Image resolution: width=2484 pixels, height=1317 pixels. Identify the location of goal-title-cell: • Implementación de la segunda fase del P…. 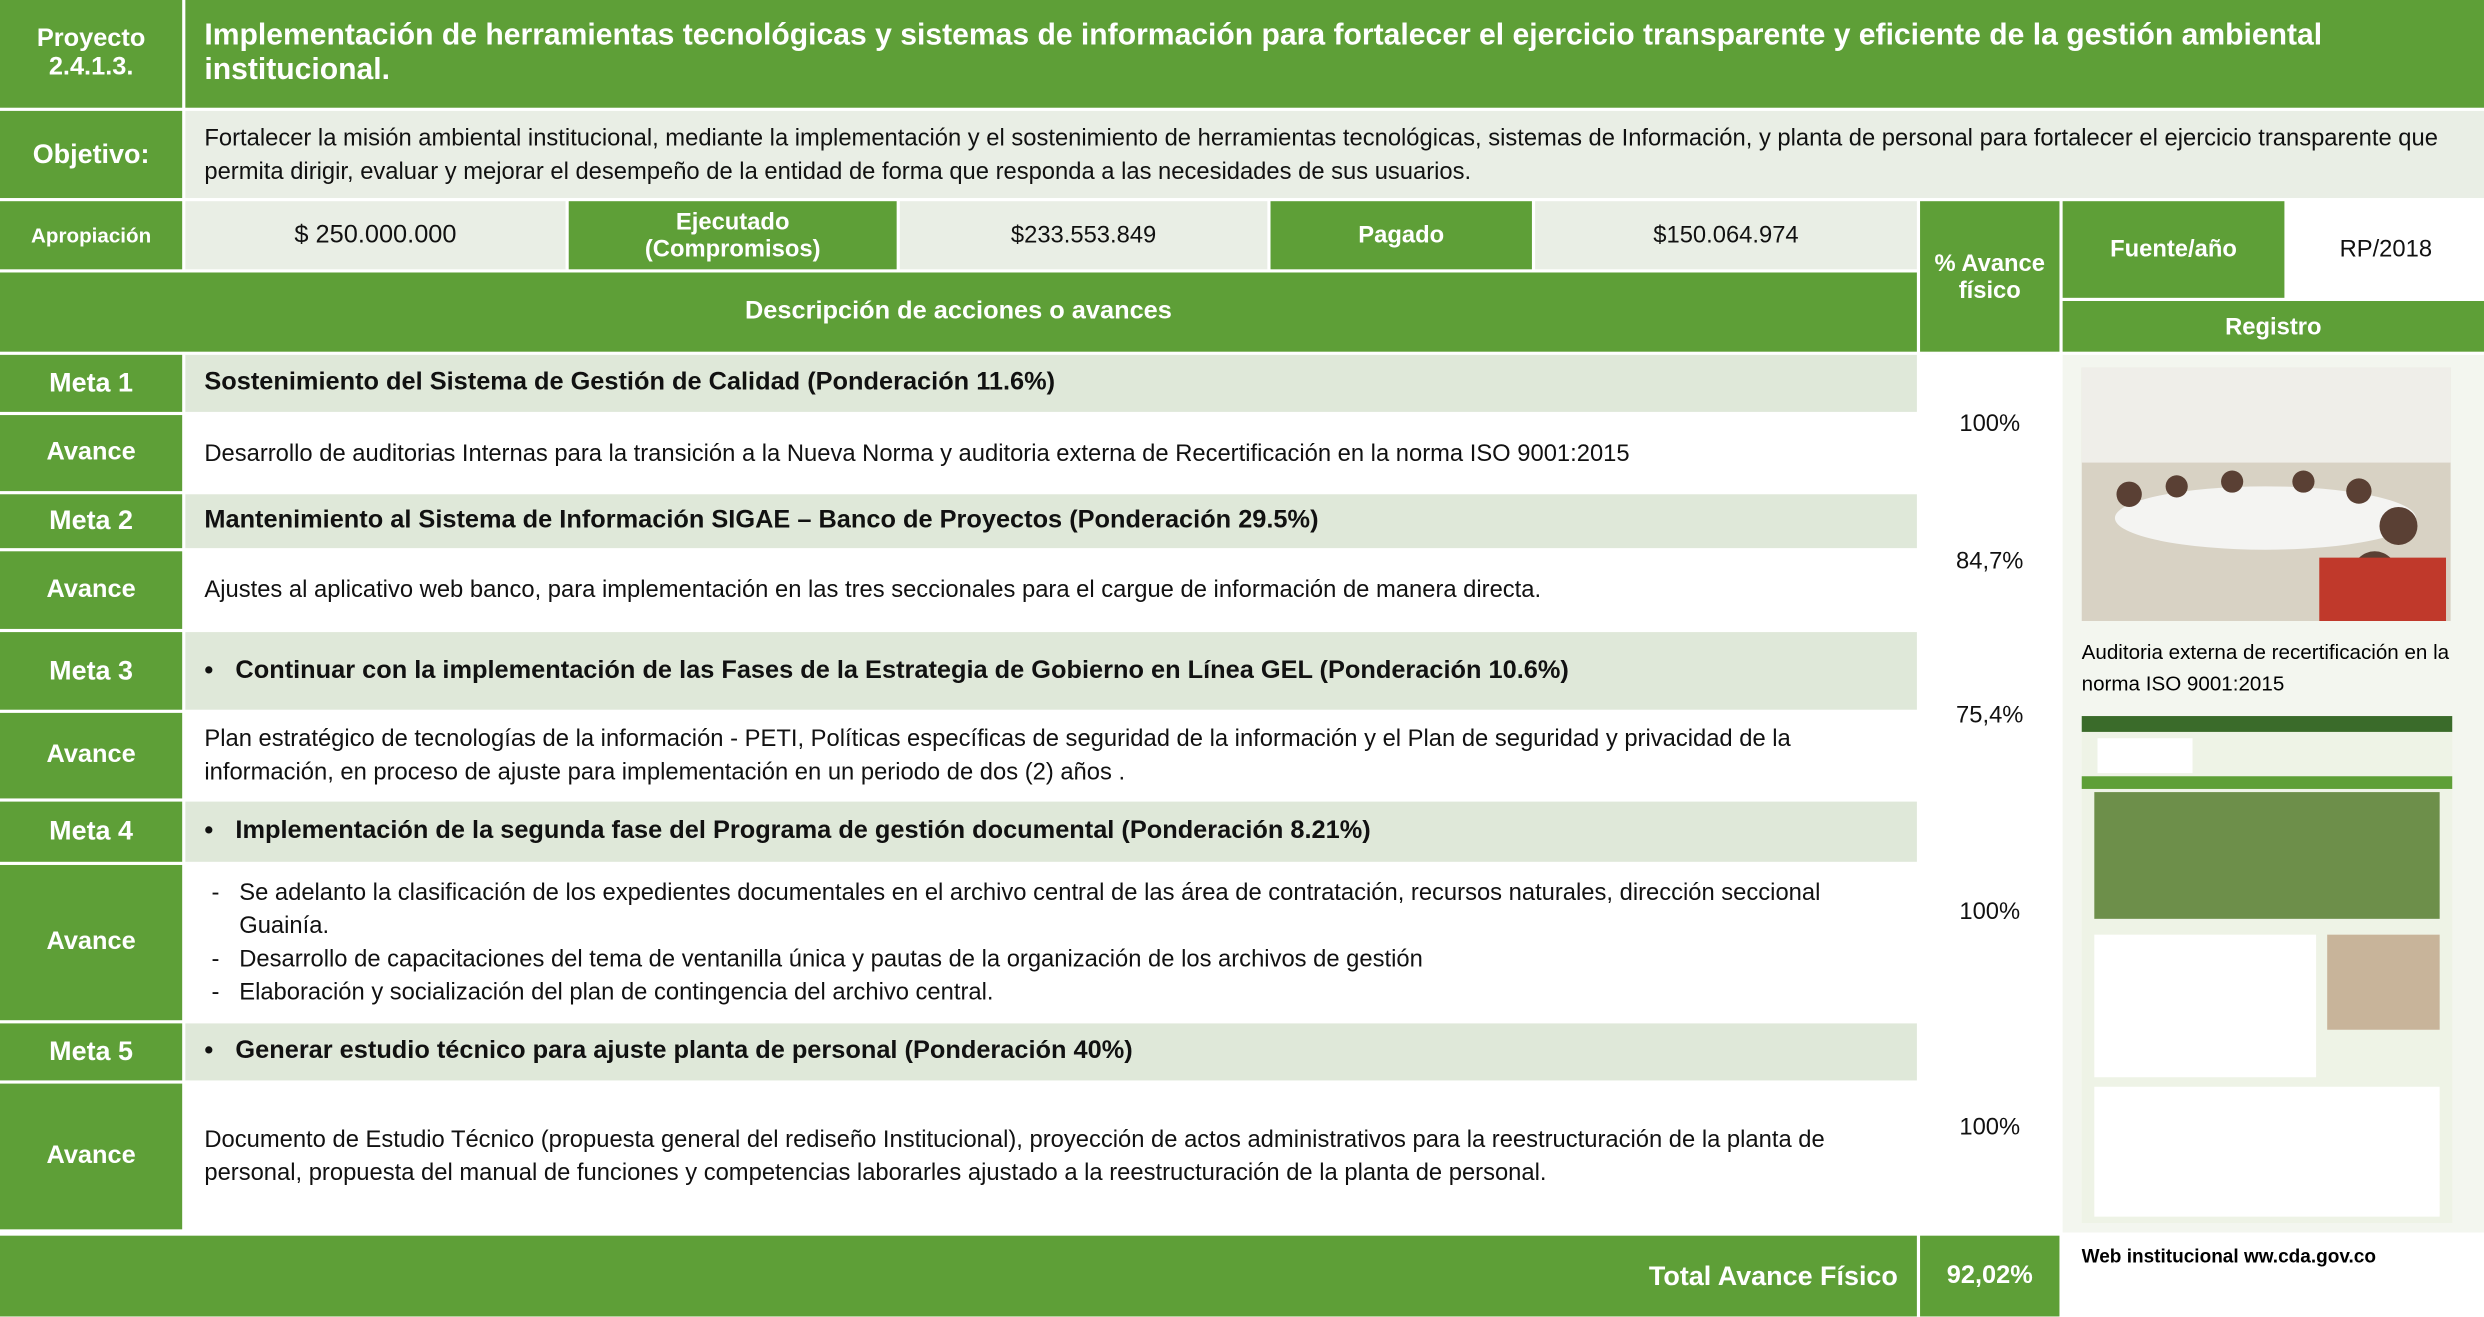
(1051, 831).